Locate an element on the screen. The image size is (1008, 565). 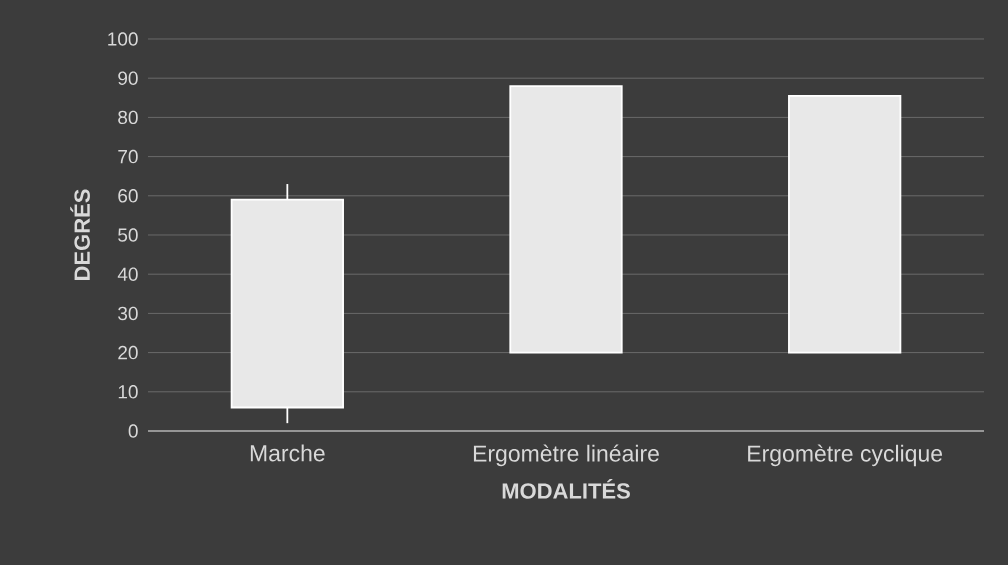
y-tick-label: 60 is located at coordinates (128, 196).